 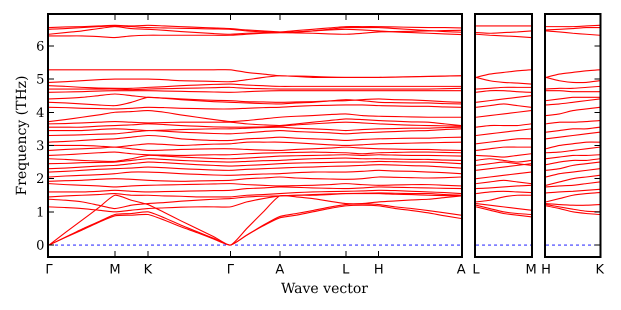 What do you see at coordinates (324, 289) in the screenshot?
I see `x-axis-title: Wave vector` at bounding box center [324, 289].